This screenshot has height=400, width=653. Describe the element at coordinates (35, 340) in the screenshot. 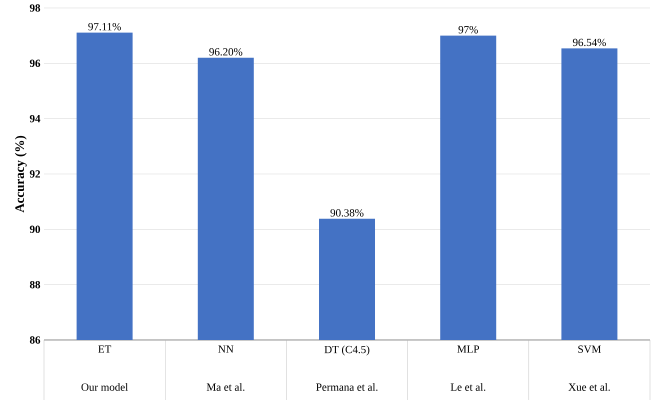

I see `y-tick-label: 86` at that location.